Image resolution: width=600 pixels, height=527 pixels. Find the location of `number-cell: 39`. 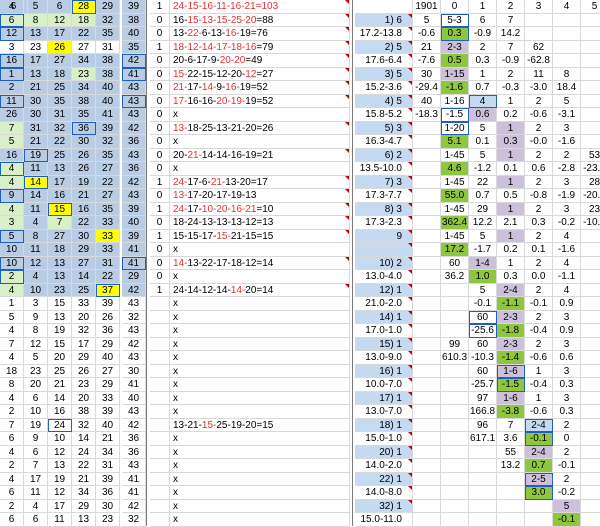

number-cell: 39 is located at coordinates (134, 209).